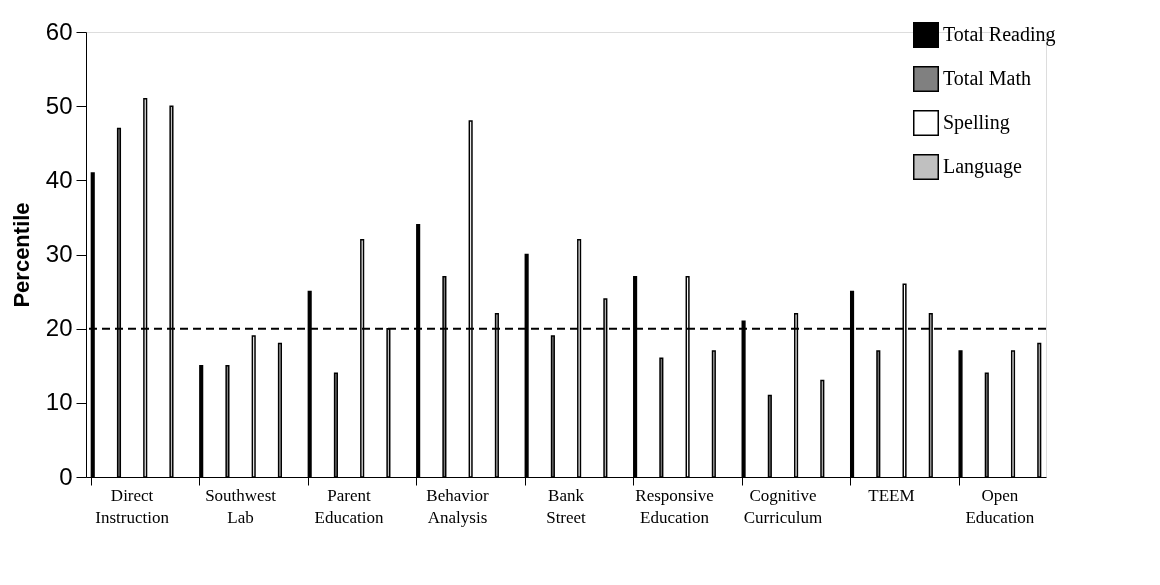 The height and width of the screenshot is (585, 1160). What do you see at coordinates (999, 34) in the screenshot?
I see `legend-label: Total Reading` at bounding box center [999, 34].